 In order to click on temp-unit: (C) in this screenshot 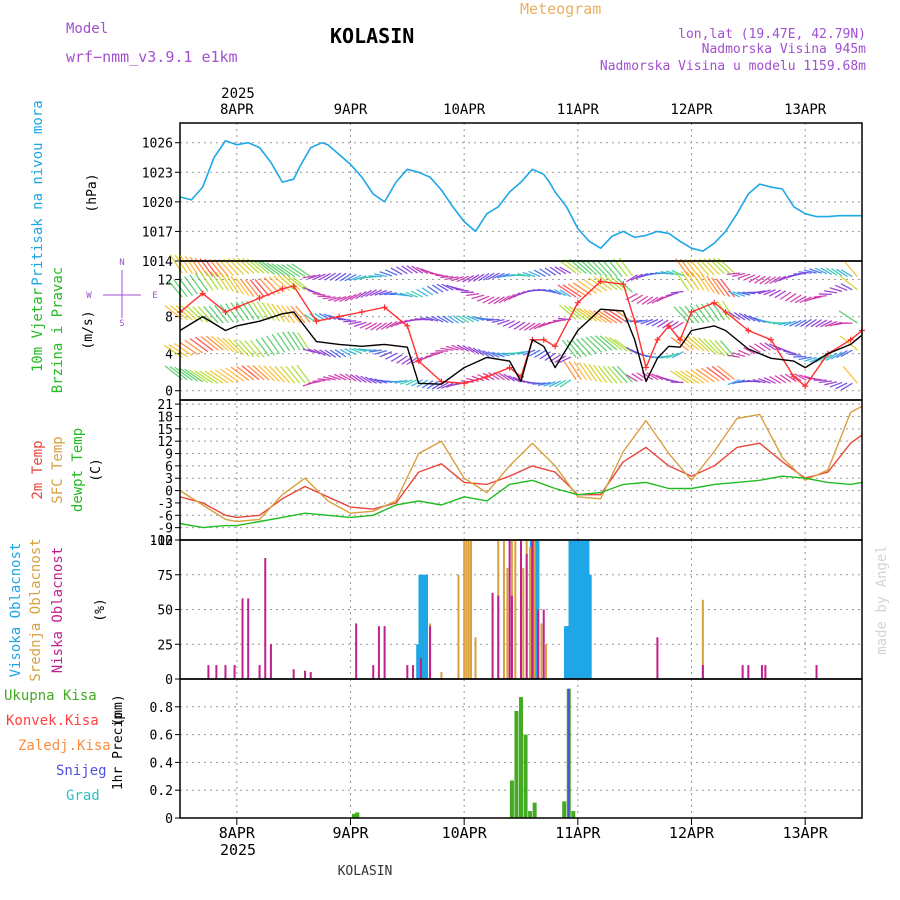, I will do `click(96, 469)`.